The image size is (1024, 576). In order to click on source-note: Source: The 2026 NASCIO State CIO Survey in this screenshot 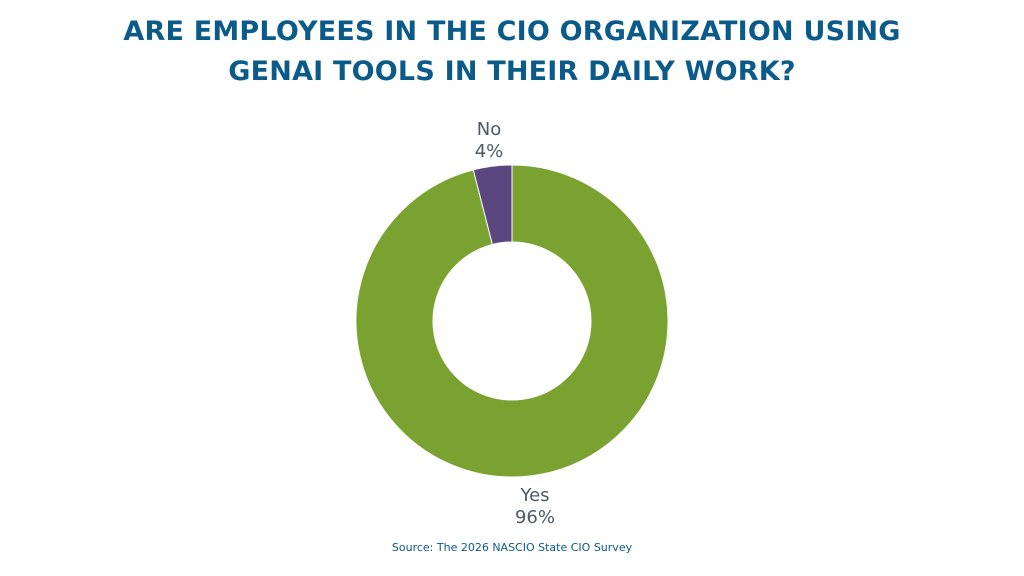, I will do `click(512, 547)`.